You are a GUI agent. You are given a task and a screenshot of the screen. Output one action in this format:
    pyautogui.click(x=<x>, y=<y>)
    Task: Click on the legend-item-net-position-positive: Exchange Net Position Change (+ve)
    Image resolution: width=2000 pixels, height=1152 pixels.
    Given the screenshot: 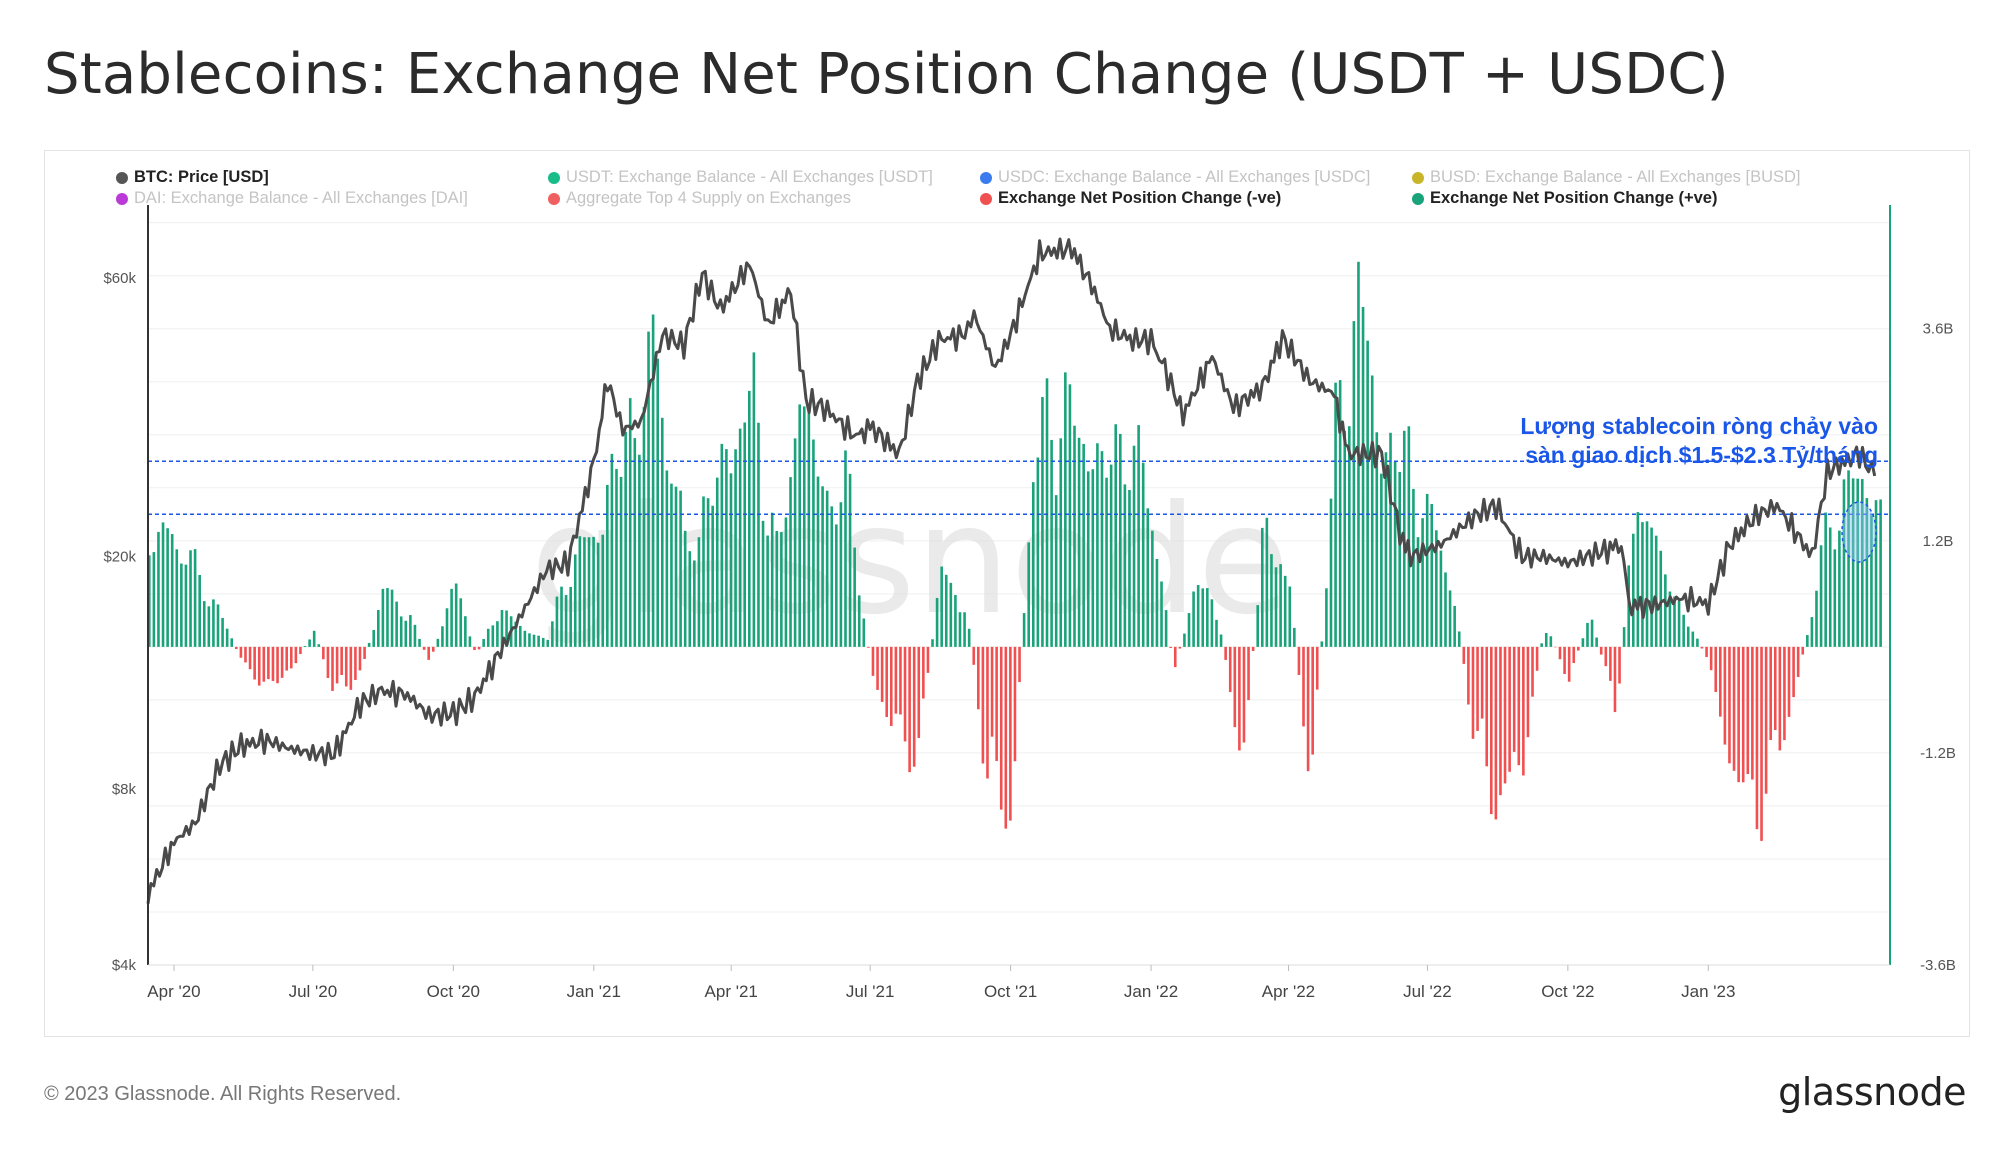 What is the action you would take?
    pyautogui.click(x=1564, y=198)
    